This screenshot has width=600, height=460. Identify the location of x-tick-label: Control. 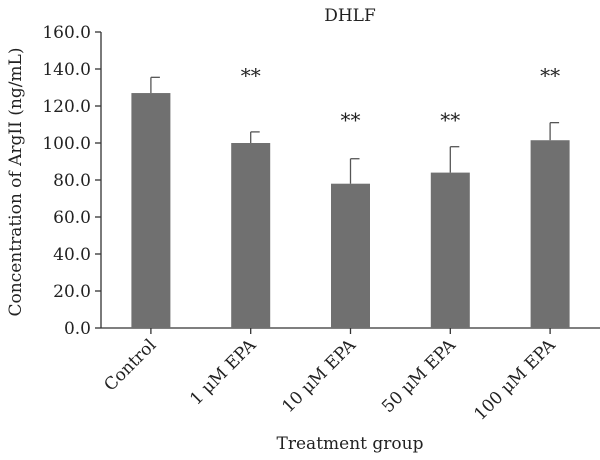
(130, 365).